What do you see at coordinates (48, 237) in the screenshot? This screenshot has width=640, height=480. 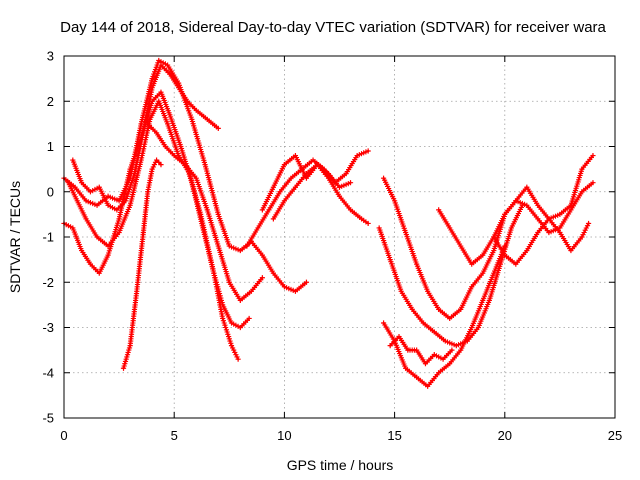 I see `y-tick-label: -1` at bounding box center [48, 237].